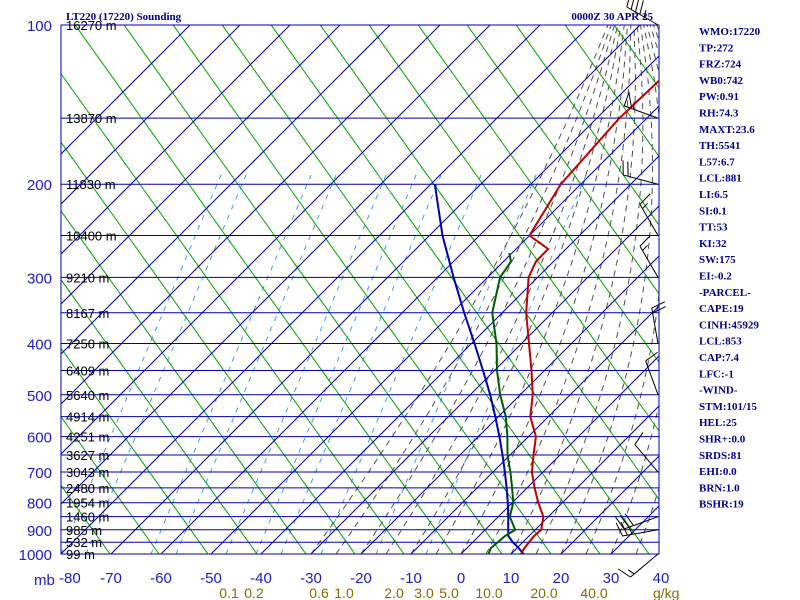 Image resolution: width=800 pixels, height=600 pixels. What do you see at coordinates (84, 530) in the screenshot?
I see `height-label: 985 m` at bounding box center [84, 530].